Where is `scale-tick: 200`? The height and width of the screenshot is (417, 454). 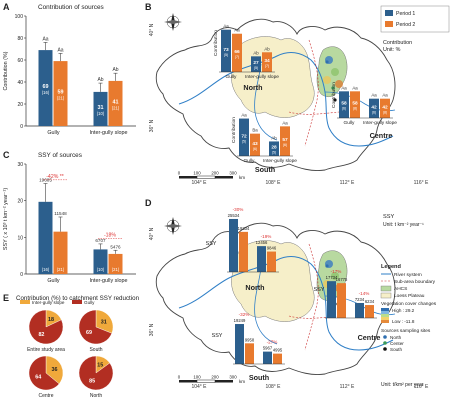 scale-tick: 200 is located at coordinates (215, 173).